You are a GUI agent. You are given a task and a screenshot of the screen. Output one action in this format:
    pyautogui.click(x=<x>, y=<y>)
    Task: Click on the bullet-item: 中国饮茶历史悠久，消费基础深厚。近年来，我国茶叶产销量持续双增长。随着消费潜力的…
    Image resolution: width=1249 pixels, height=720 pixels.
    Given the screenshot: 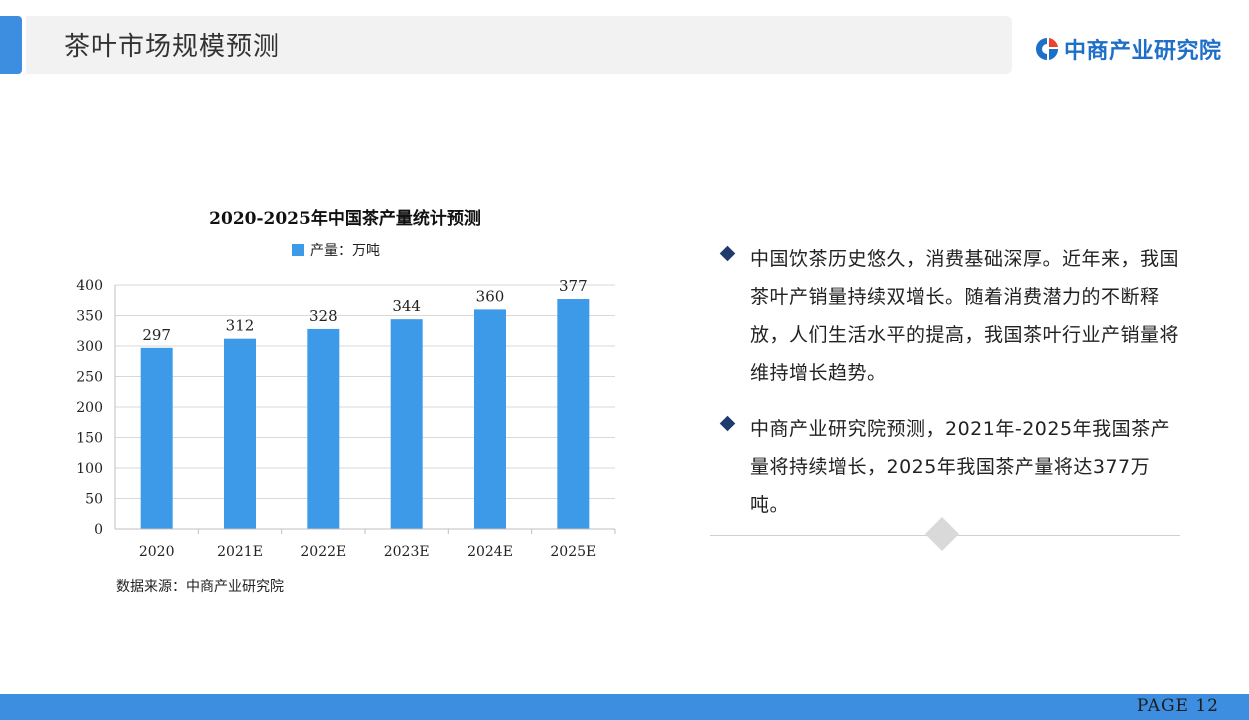 What is the action you would take?
    pyautogui.click(x=953, y=316)
    